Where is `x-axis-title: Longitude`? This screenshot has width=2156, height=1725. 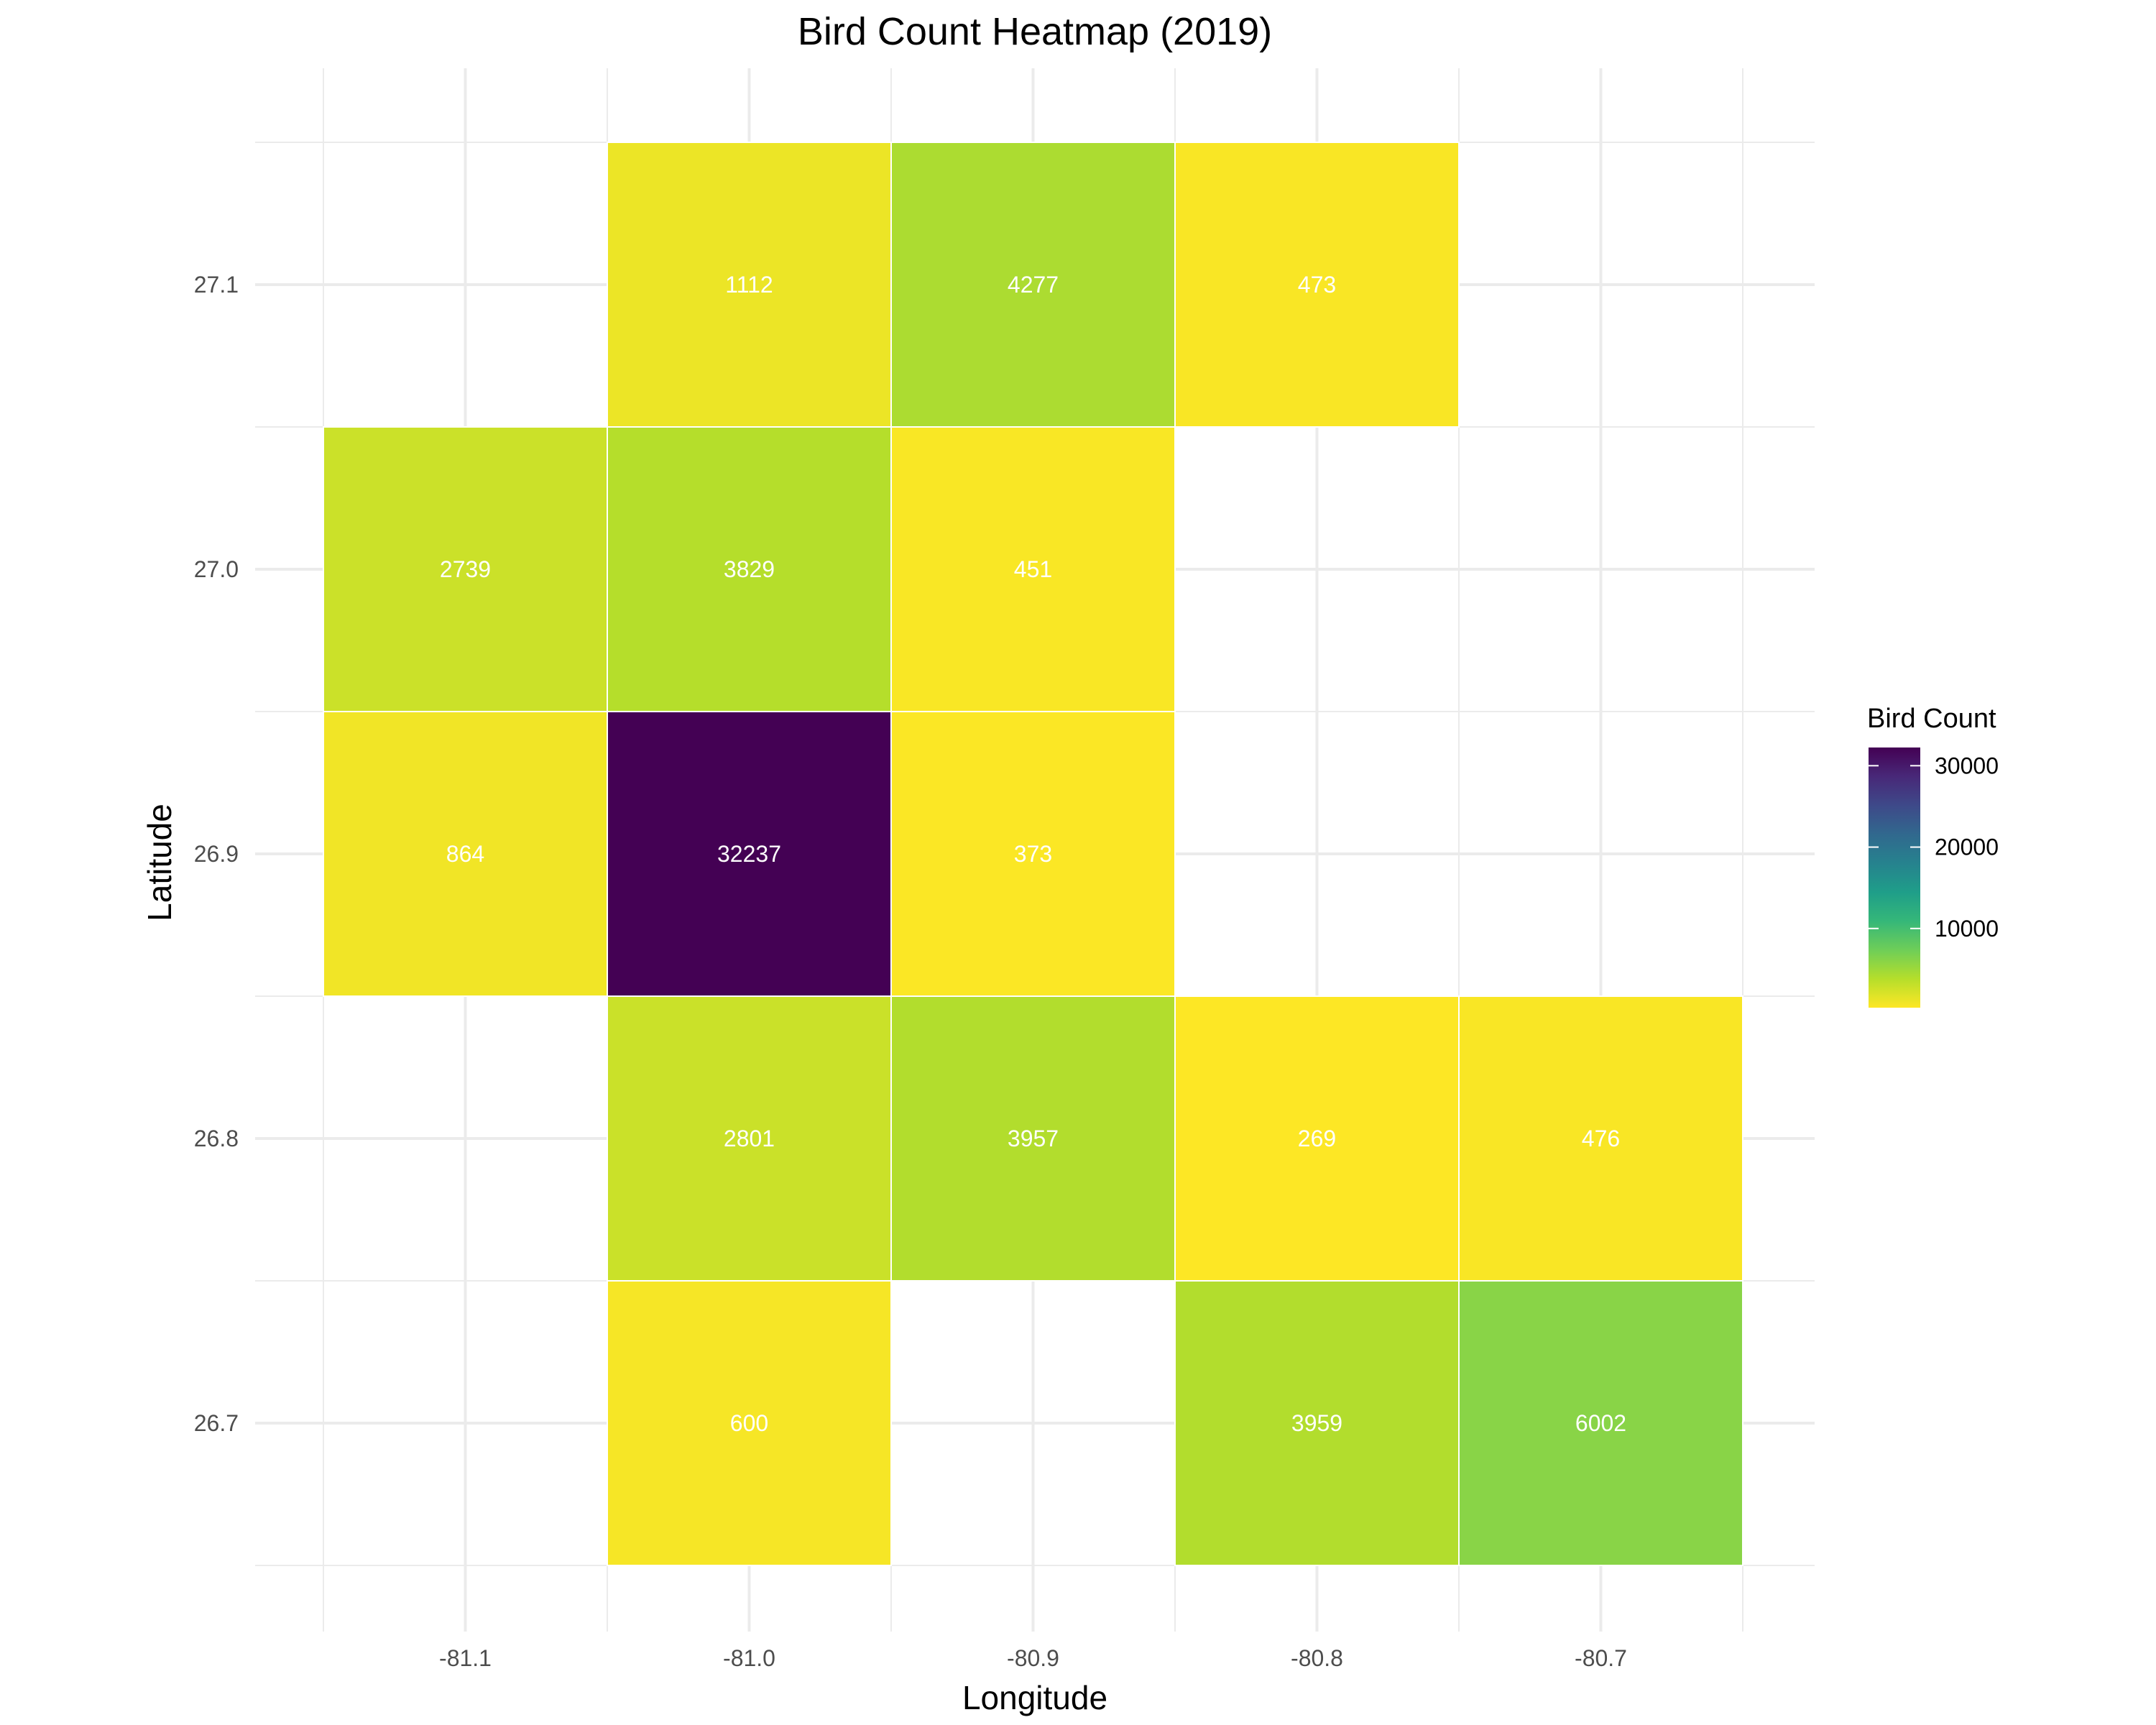
x-axis-title: Longitude is located at coordinates (1034, 1697).